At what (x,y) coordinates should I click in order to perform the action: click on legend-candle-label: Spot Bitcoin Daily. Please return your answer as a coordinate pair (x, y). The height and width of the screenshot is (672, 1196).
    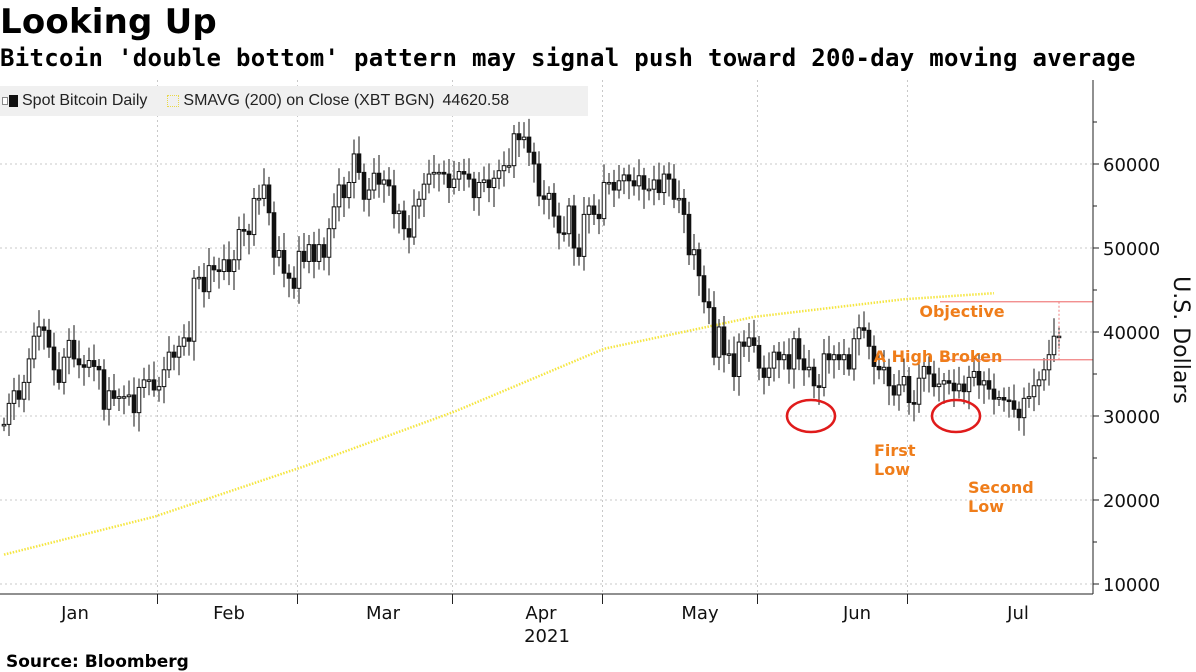
    Looking at the image, I should click on (85, 100).